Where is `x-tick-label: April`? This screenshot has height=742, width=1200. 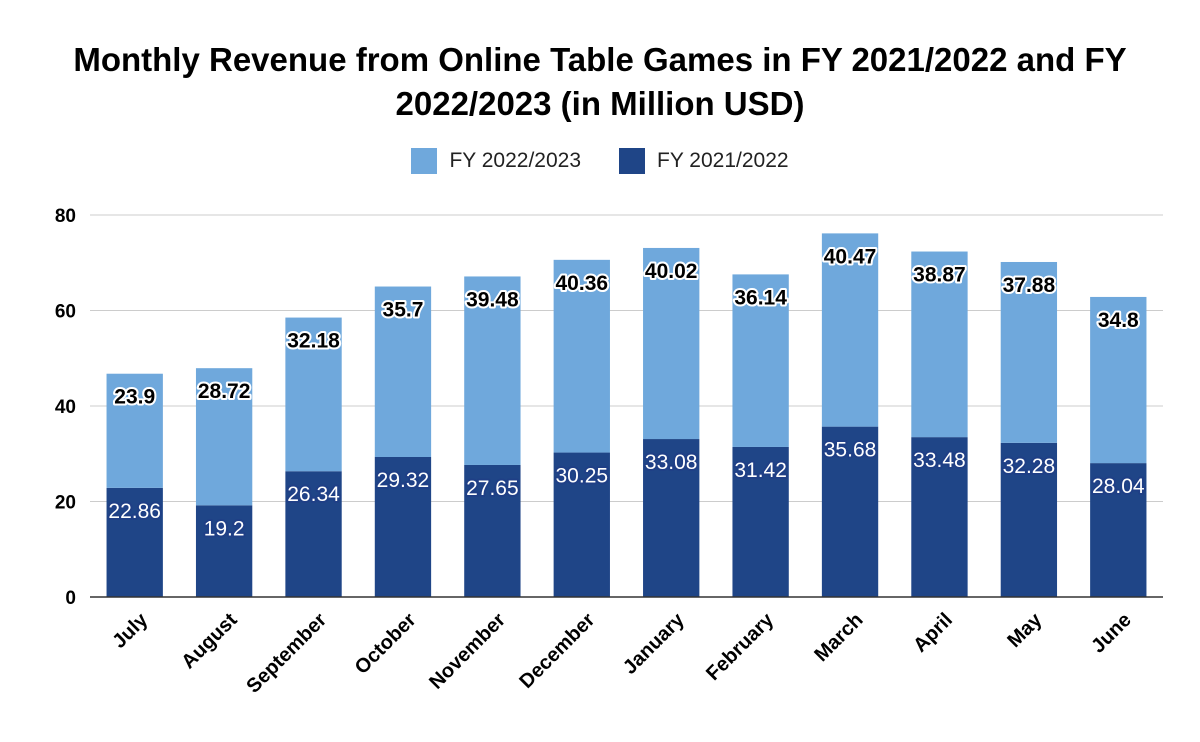
x-tick-label: April is located at coordinates (933, 633).